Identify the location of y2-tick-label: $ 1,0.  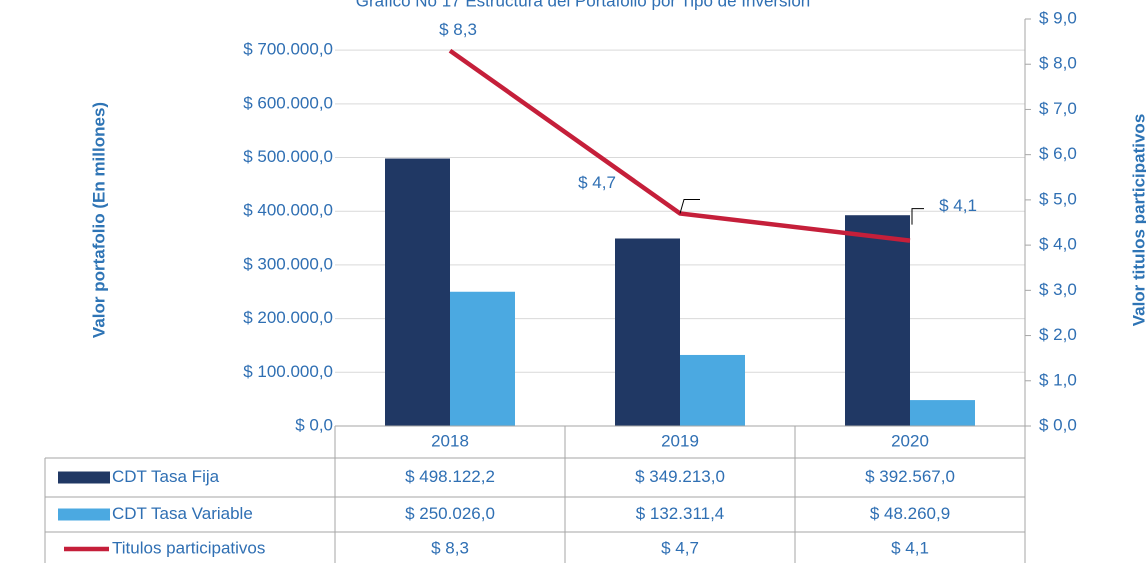
(1058, 379).